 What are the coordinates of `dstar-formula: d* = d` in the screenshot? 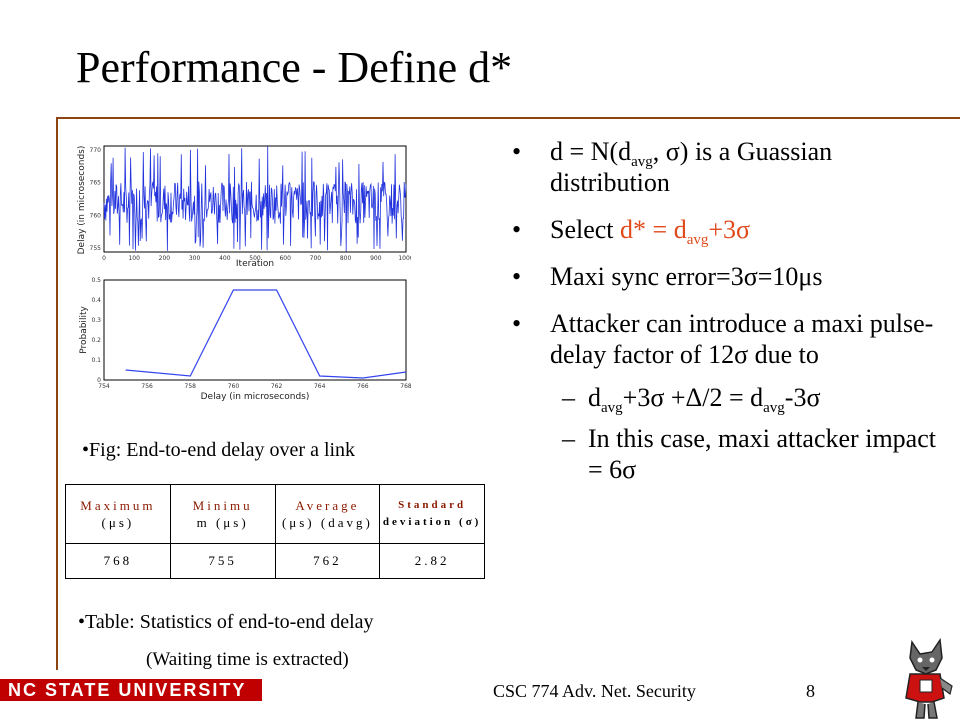 It's located at (653, 229).